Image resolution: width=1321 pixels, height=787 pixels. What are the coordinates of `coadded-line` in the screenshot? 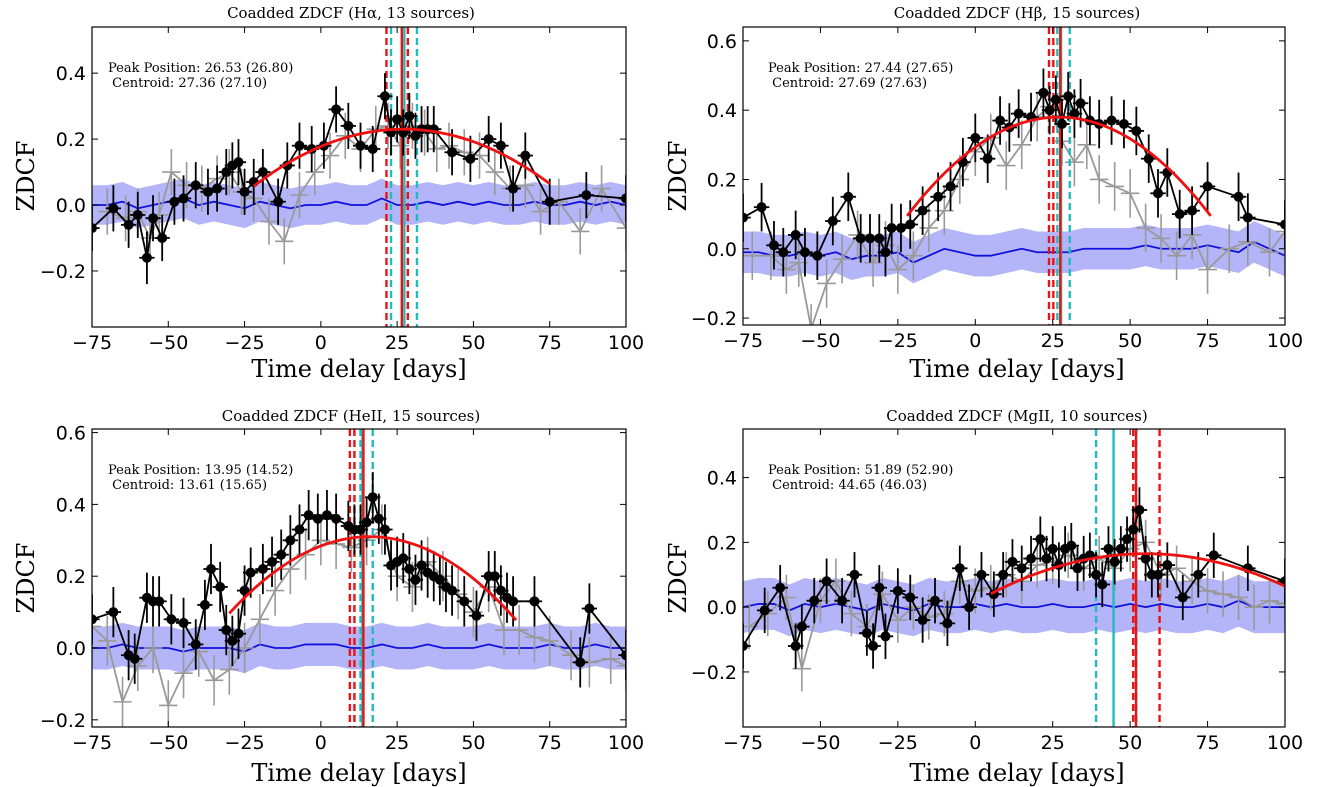 It's located at (1014, 579).